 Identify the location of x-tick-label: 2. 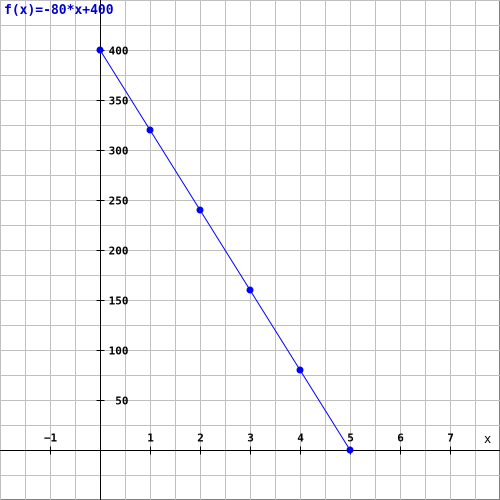
(200, 438).